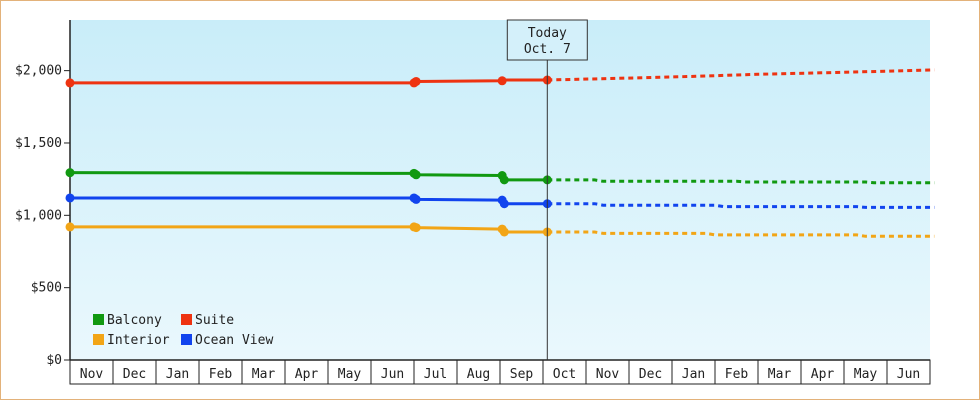 This screenshot has height=400, width=980. I want to click on today-date: Oct. 7, so click(547, 49).